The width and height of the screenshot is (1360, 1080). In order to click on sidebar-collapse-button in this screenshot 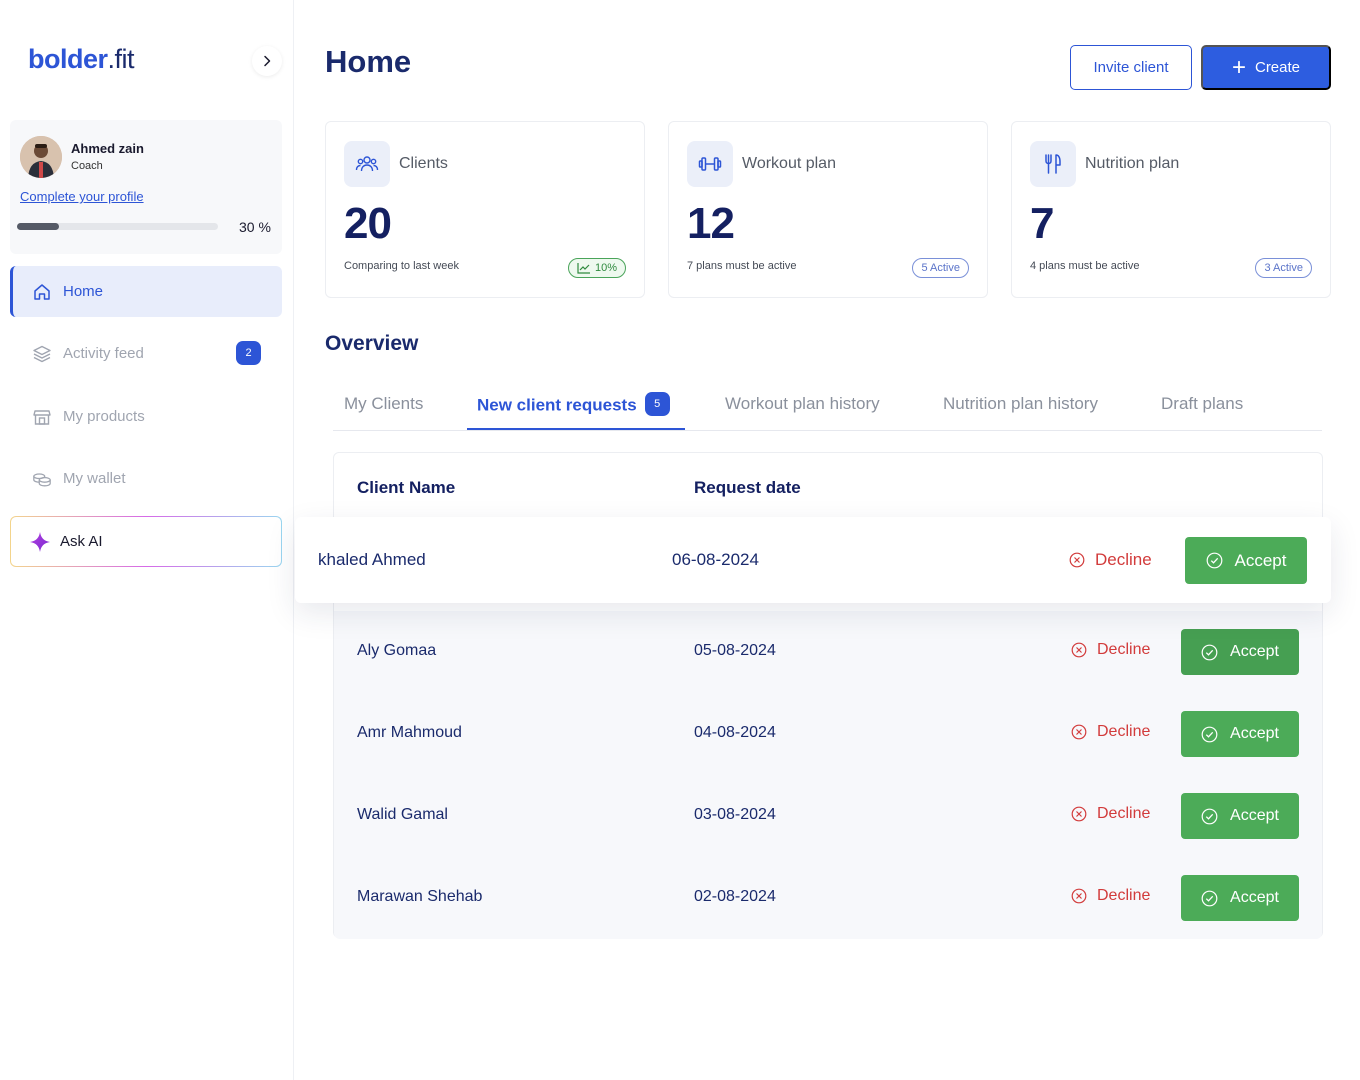, I will do `click(267, 61)`.